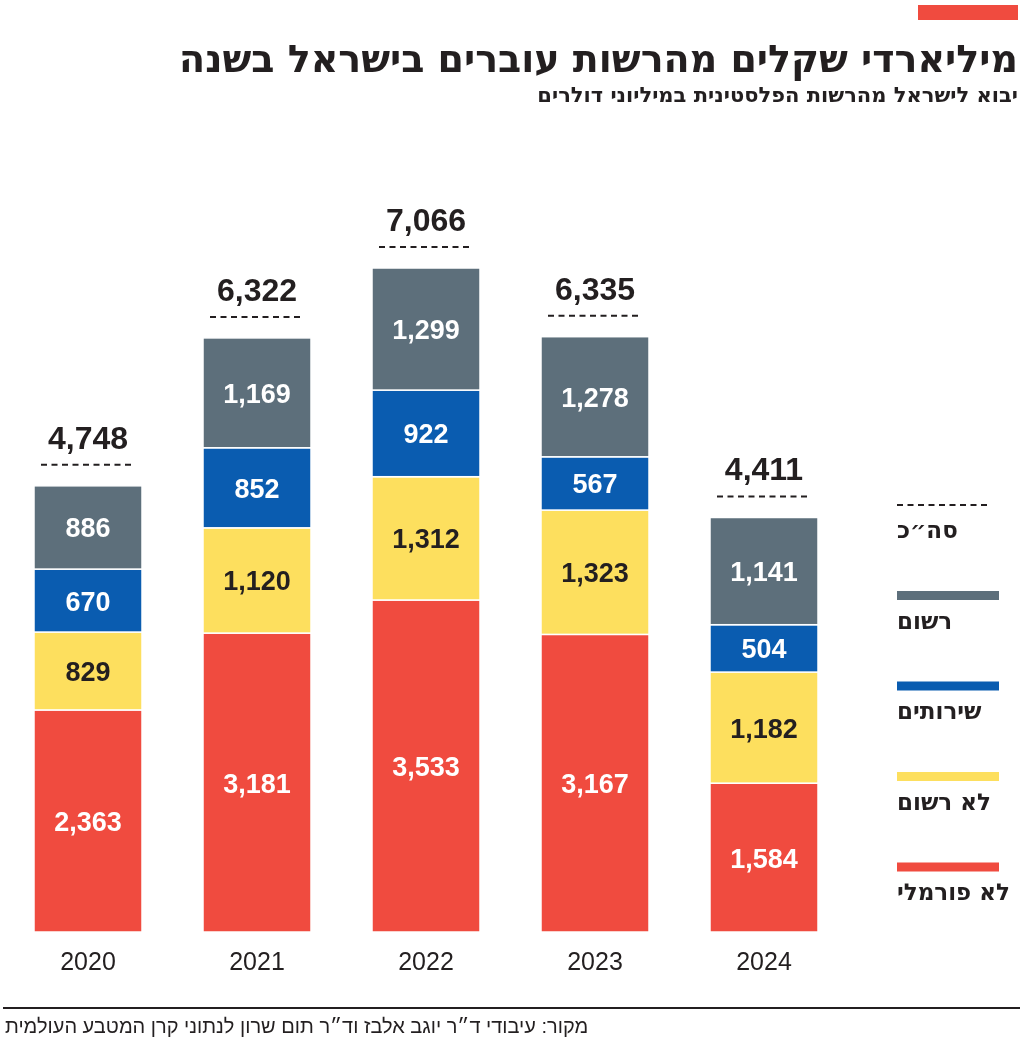 The width and height of the screenshot is (1024, 1041). Describe the element at coordinates (927, 530) in the screenshot. I see `legend-label: סה״כ` at that location.